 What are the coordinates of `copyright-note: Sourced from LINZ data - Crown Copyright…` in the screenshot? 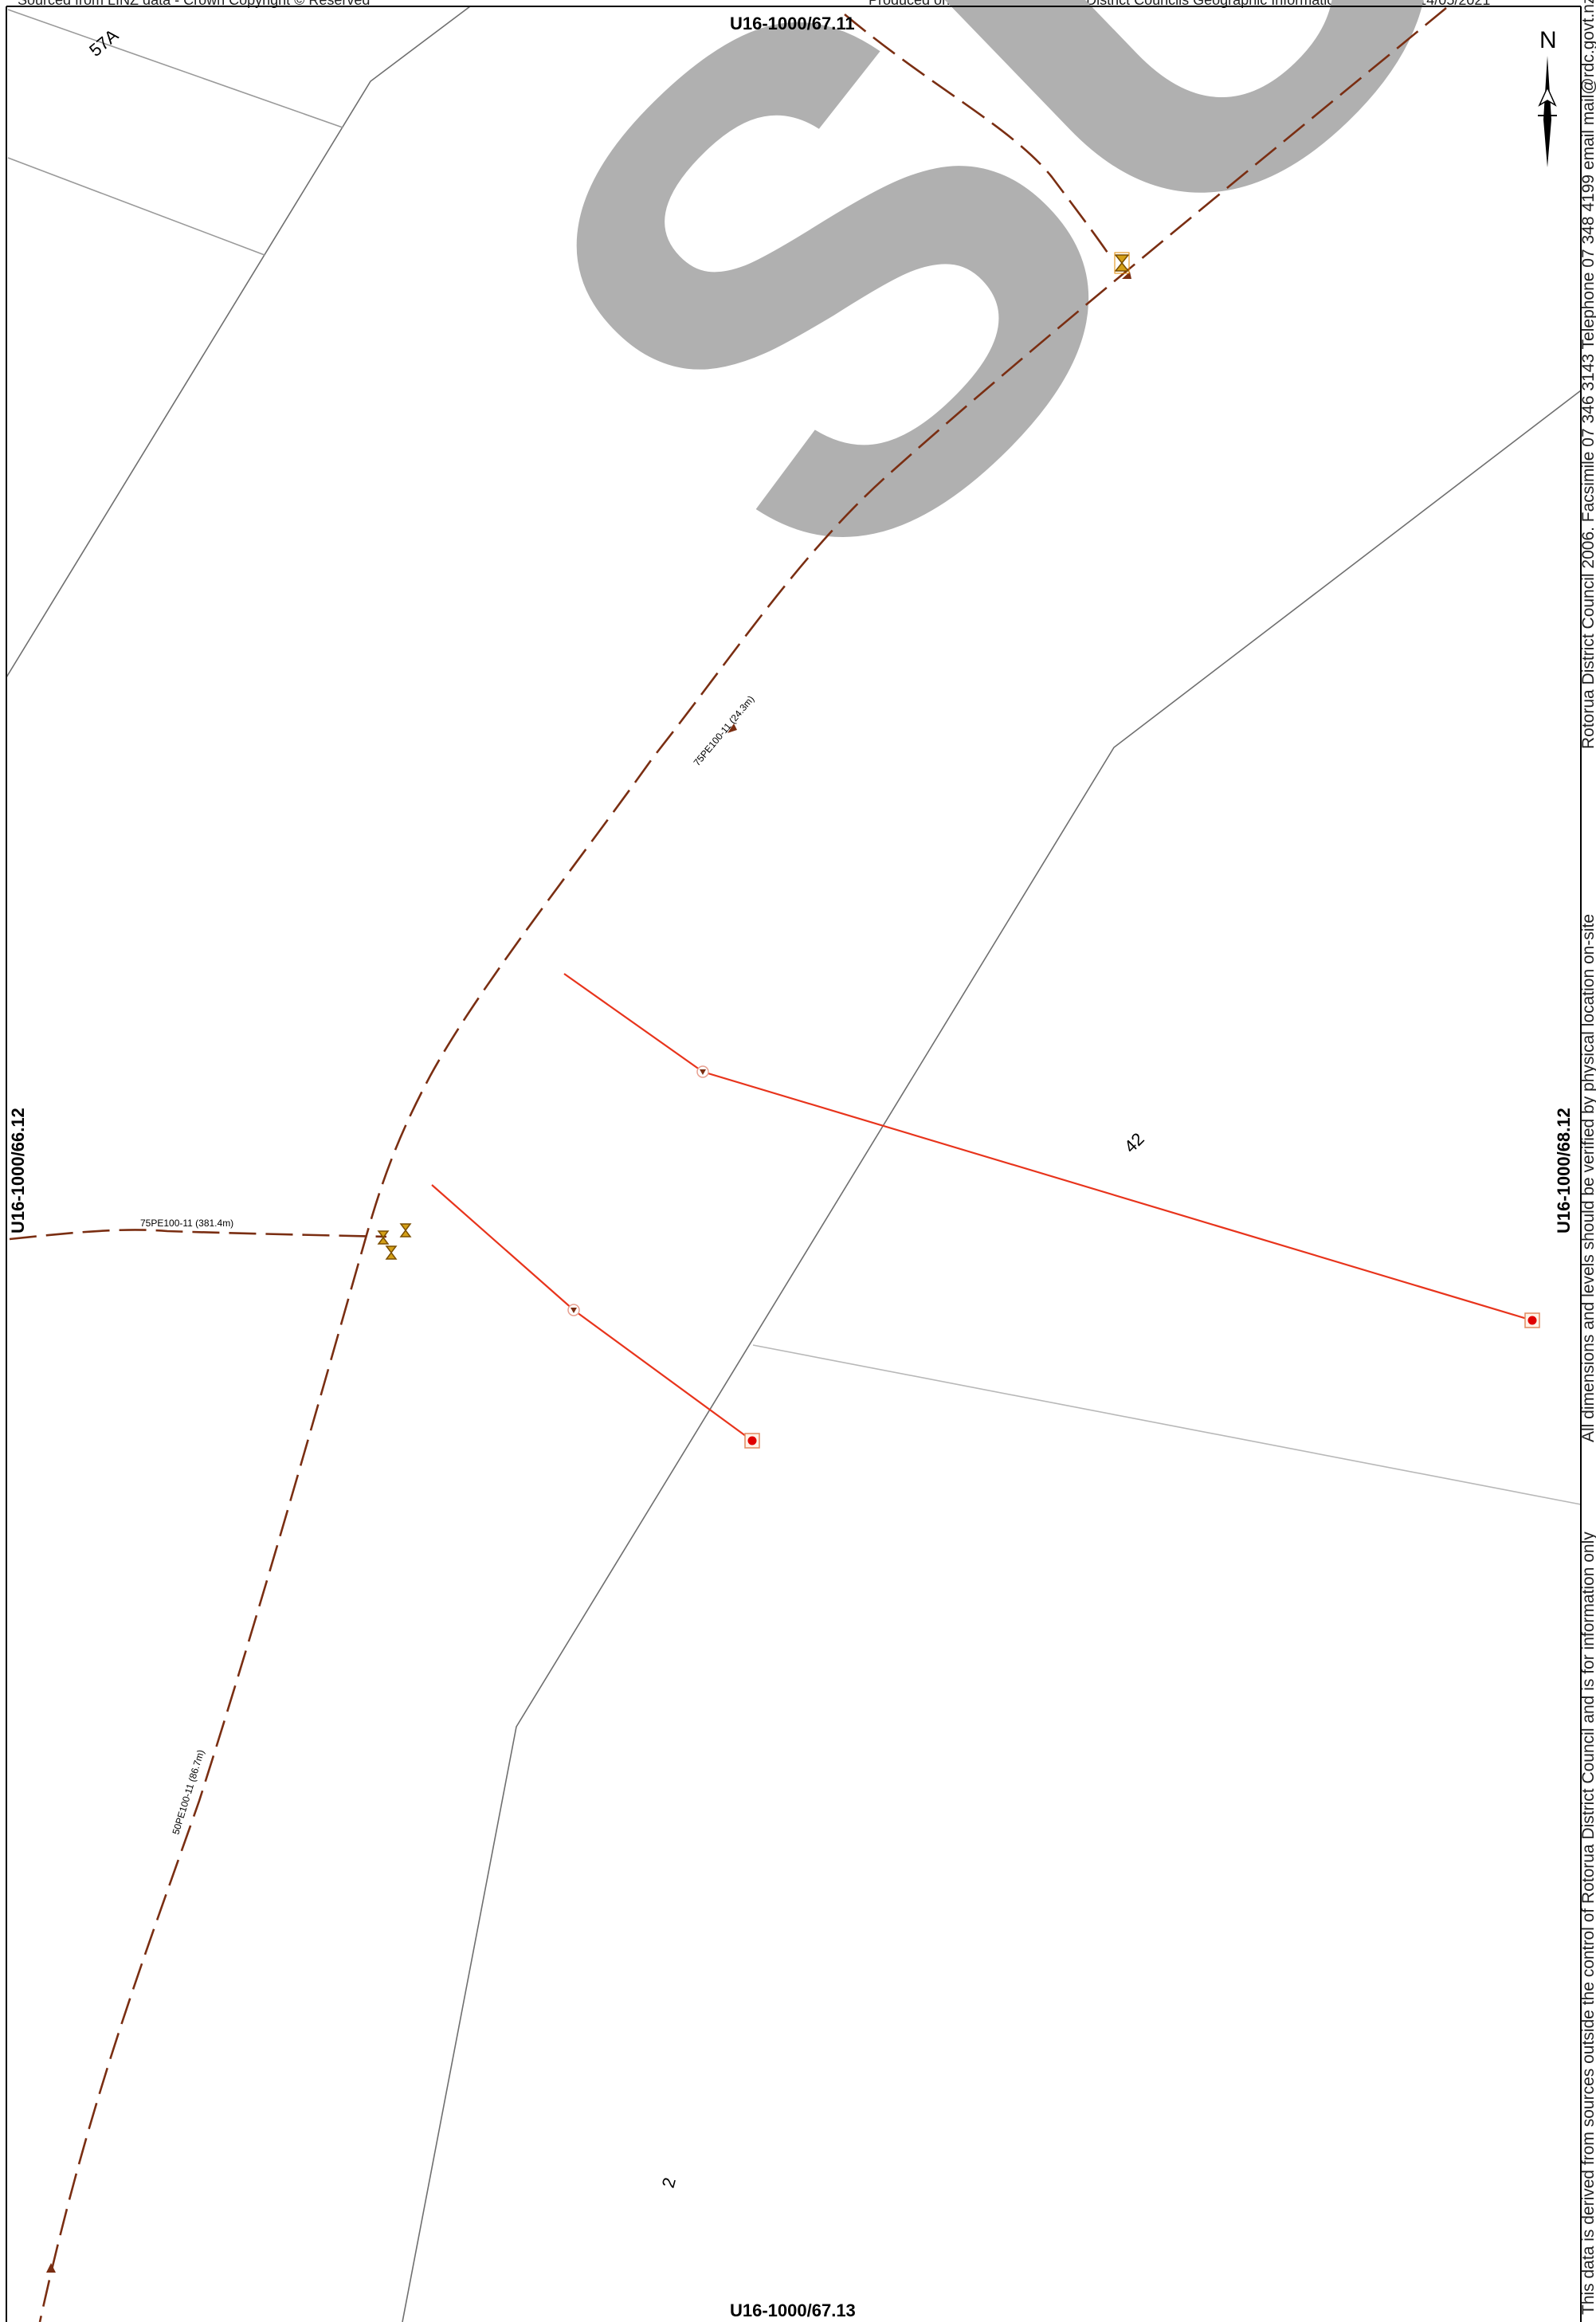 It's located at (194, 4).